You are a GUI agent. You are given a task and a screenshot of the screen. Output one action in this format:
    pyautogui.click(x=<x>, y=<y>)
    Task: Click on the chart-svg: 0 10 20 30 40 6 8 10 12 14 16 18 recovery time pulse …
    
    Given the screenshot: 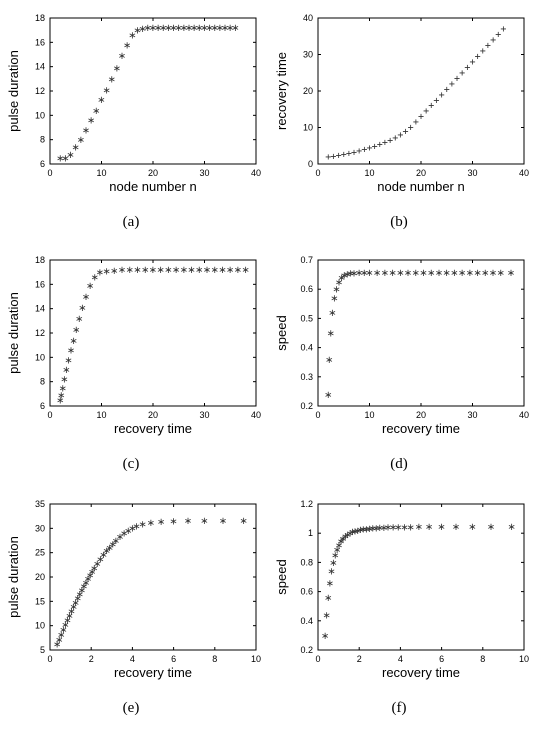 What is the action you would take?
    pyautogui.click(x=133, y=345)
    